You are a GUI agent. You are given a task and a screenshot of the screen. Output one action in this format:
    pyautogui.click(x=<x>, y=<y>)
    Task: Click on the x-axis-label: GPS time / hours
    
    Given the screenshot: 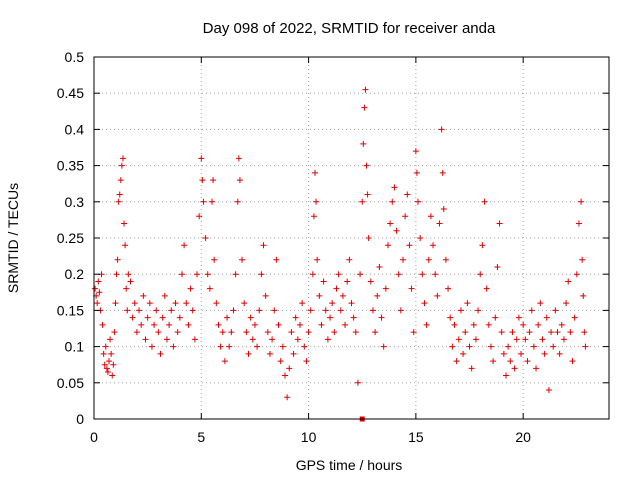 What is the action you would take?
    pyautogui.click(x=349, y=465)
    